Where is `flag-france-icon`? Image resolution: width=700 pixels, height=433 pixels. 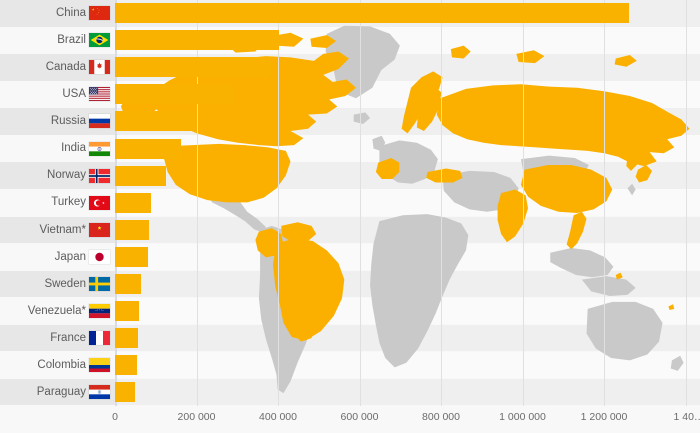
flag-france-icon is located at coordinates (99, 337).